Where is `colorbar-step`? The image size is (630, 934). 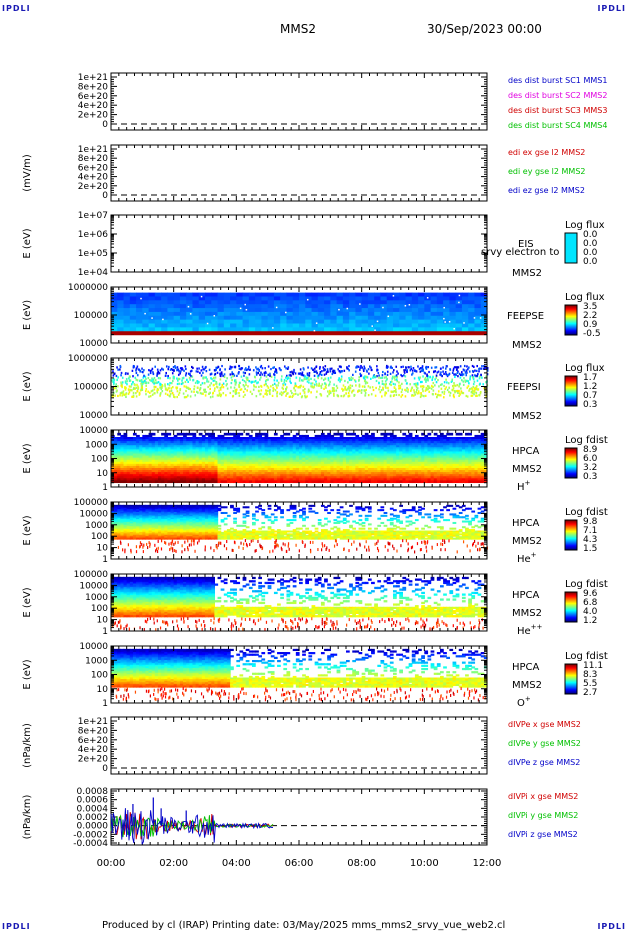 colorbar-step is located at coordinates (571, 401).